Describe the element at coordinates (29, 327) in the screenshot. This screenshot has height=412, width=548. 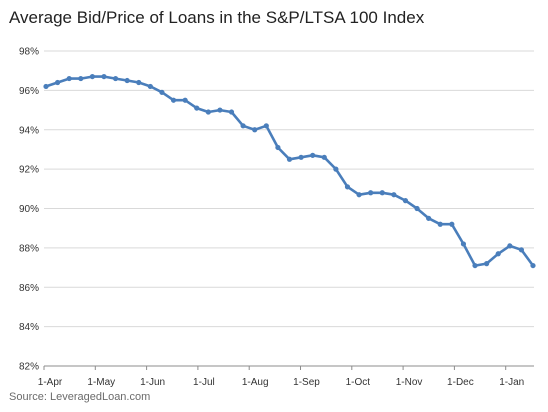
I see `y-tick-label: 84%` at that location.